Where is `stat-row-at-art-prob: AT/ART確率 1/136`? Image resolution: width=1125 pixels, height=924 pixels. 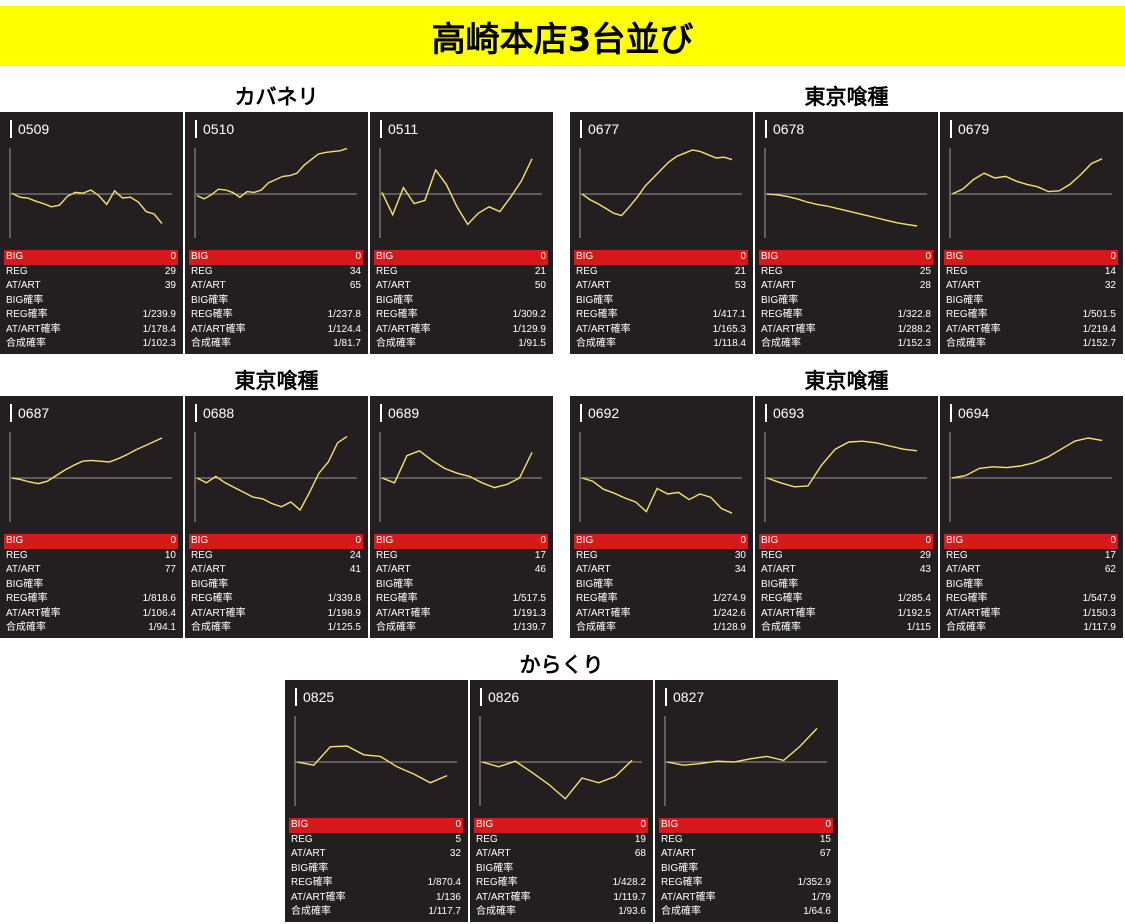 stat-row-at-art-prob: AT/ART確率 1/136 is located at coordinates (376, 898).